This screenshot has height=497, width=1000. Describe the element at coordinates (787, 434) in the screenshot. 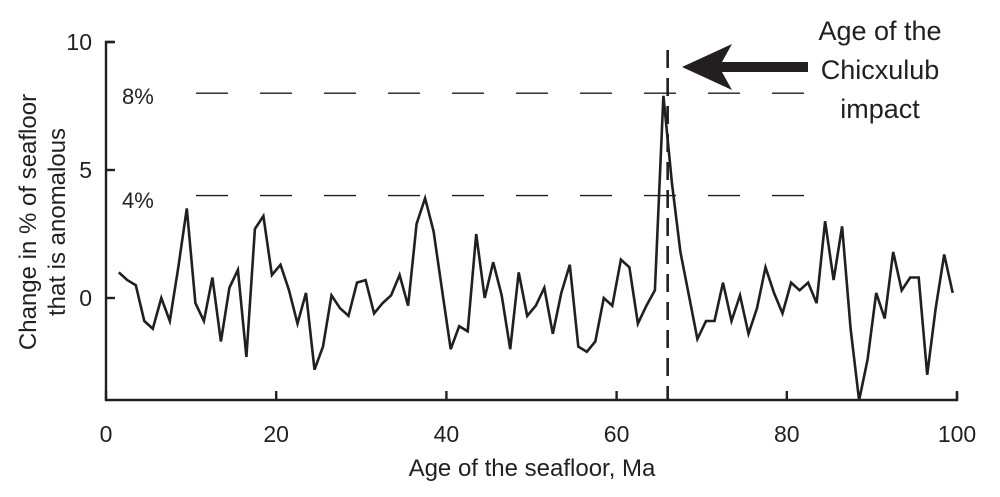

I see `x-tick-label: 80` at that location.